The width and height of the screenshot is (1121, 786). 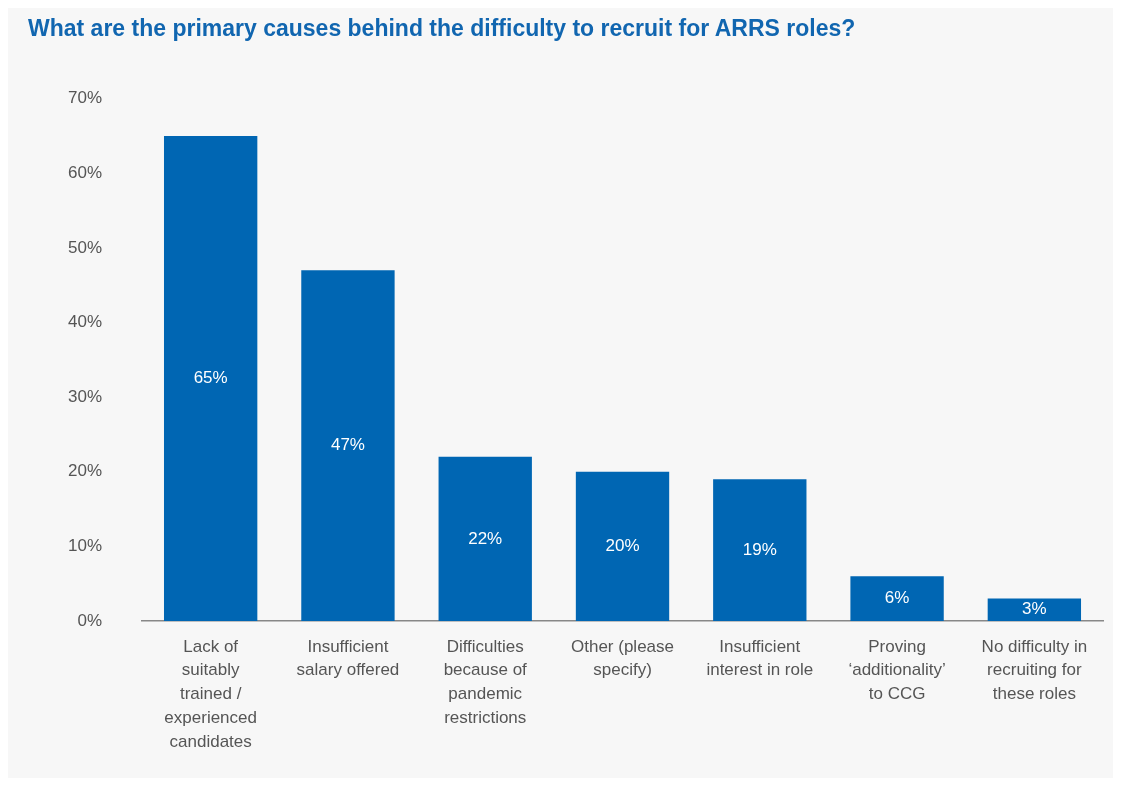 What do you see at coordinates (85, 471) in the screenshot?
I see `y-tick-label: 20%` at bounding box center [85, 471].